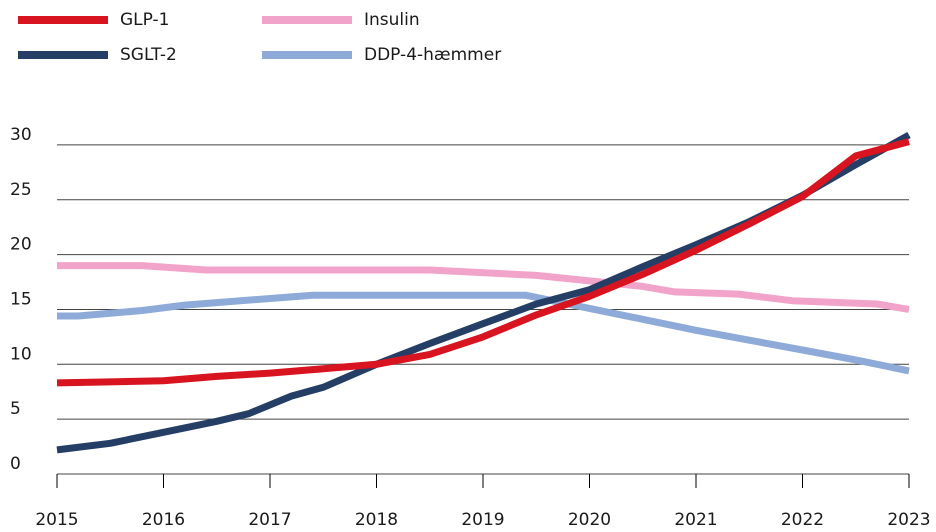 This screenshot has width=936, height=532. What do you see at coordinates (148, 55) in the screenshot?
I see `legend-label: SGLT-2` at bounding box center [148, 55].